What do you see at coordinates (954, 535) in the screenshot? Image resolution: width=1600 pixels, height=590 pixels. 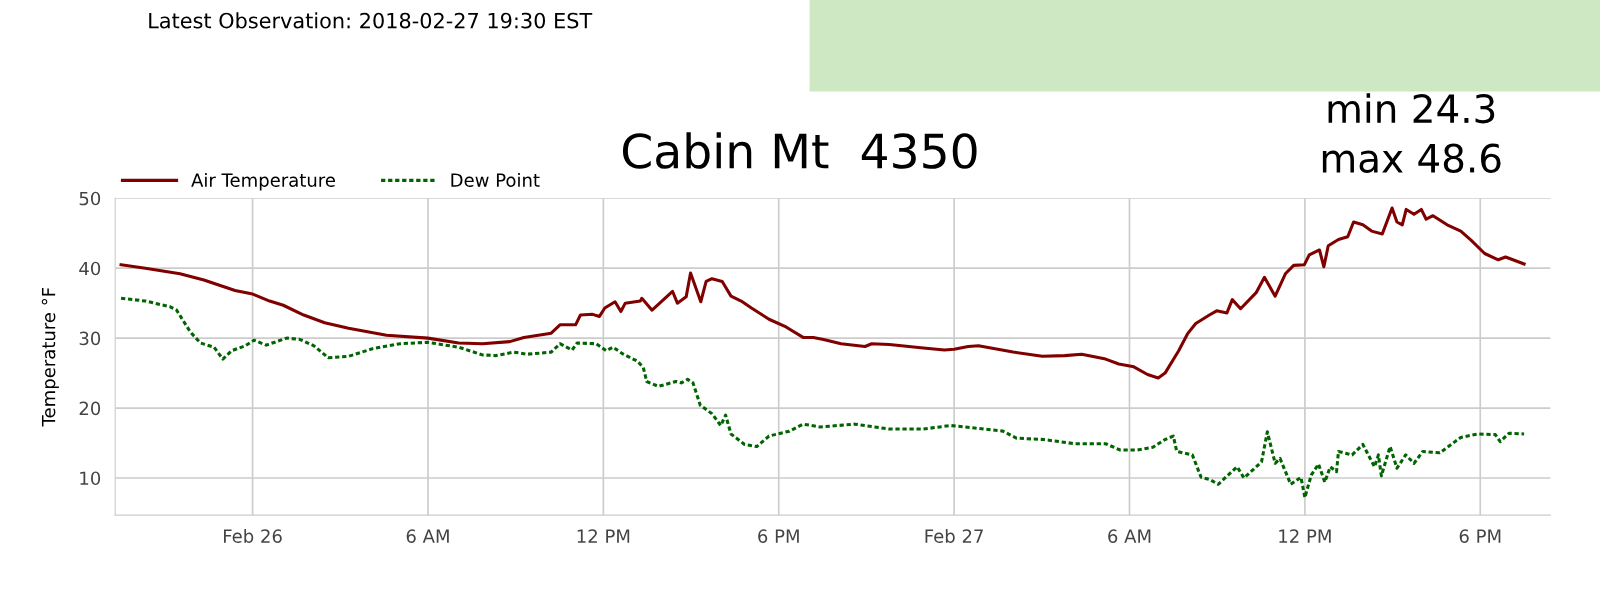 I see `x-tick-label: Feb 27` at bounding box center [954, 535].